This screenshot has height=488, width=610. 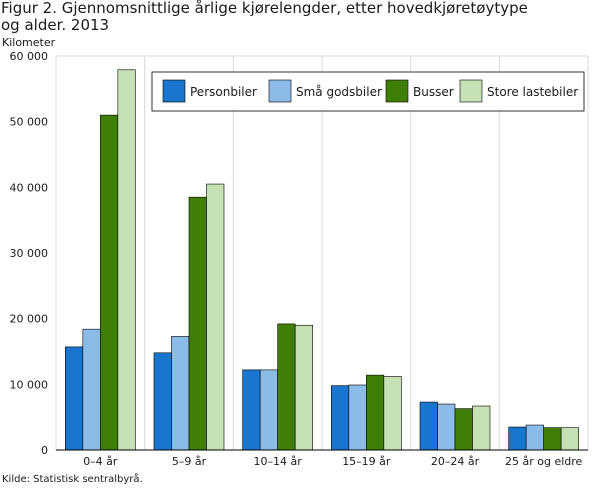 What do you see at coordinates (532, 92) in the screenshot?
I see `legend-label: Store lastebiler` at bounding box center [532, 92].